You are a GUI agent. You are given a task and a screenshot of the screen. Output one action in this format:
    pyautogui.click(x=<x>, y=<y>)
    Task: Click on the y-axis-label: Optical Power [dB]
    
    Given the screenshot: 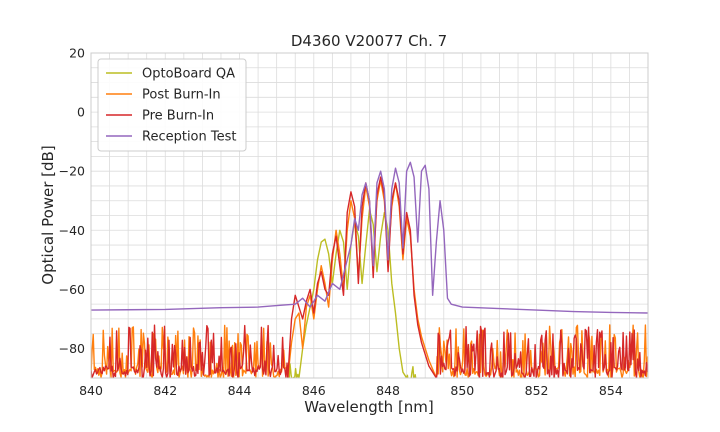 What is the action you would take?
    pyautogui.click(x=48, y=214)
    